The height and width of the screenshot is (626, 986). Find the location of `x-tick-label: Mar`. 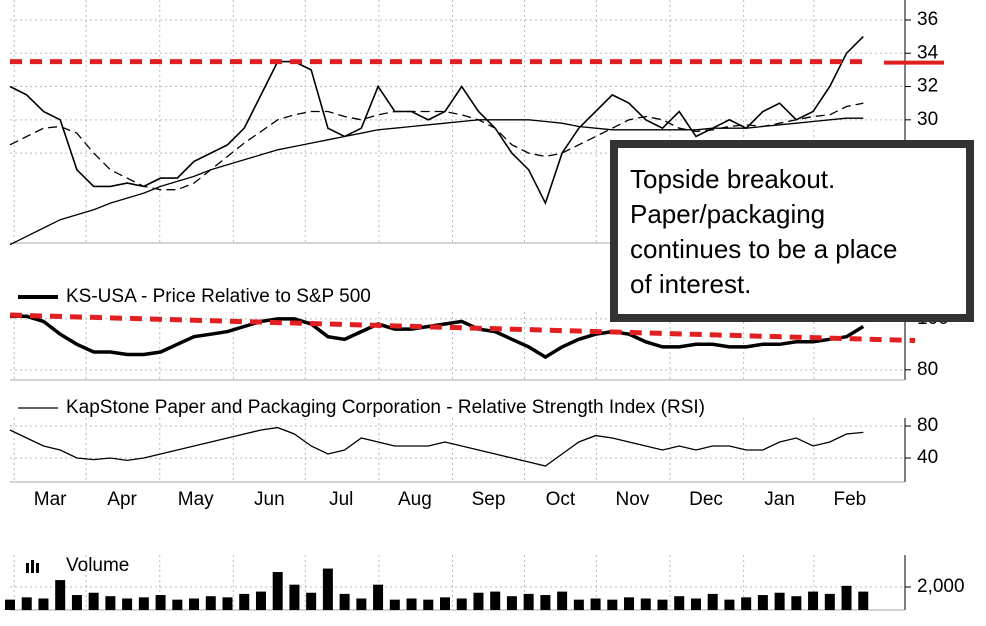

x-tick-label: Mar is located at coordinates (50, 499).